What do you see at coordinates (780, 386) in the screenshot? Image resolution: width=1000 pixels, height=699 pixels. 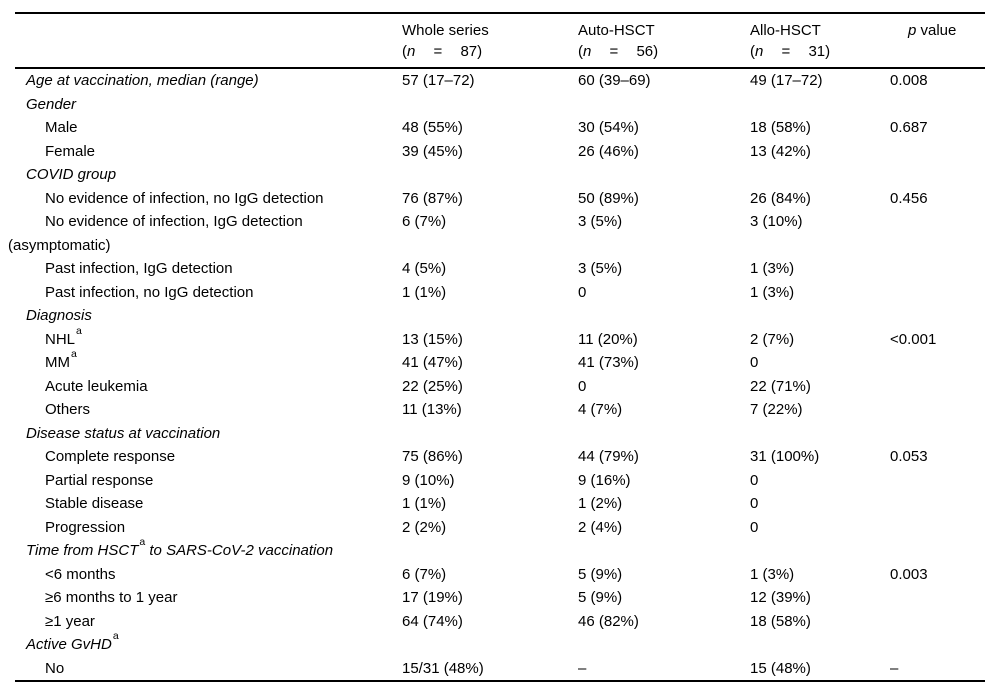 I see `allo-hsct-value: 22 (71%)` at bounding box center [780, 386].